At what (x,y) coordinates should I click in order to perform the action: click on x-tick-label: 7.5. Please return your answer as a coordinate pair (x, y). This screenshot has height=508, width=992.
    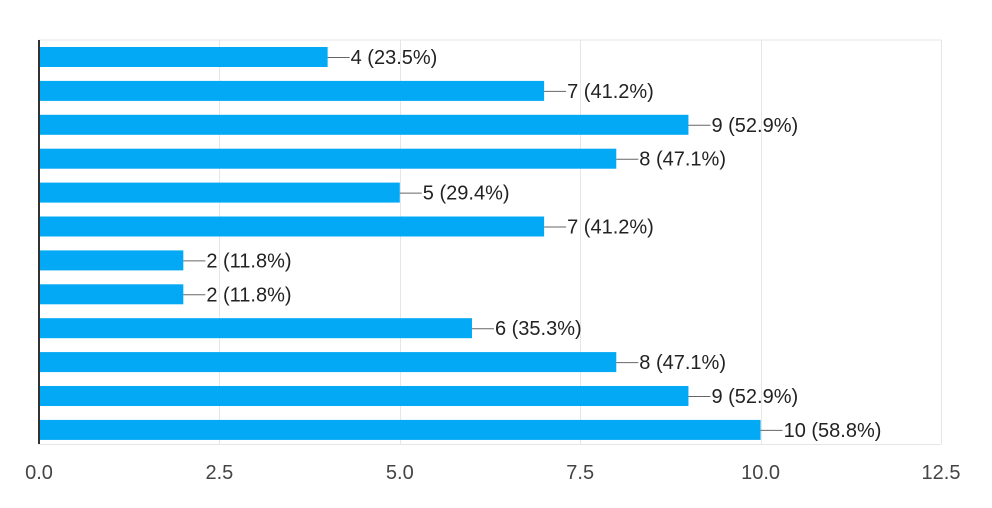
    Looking at the image, I should click on (580, 473).